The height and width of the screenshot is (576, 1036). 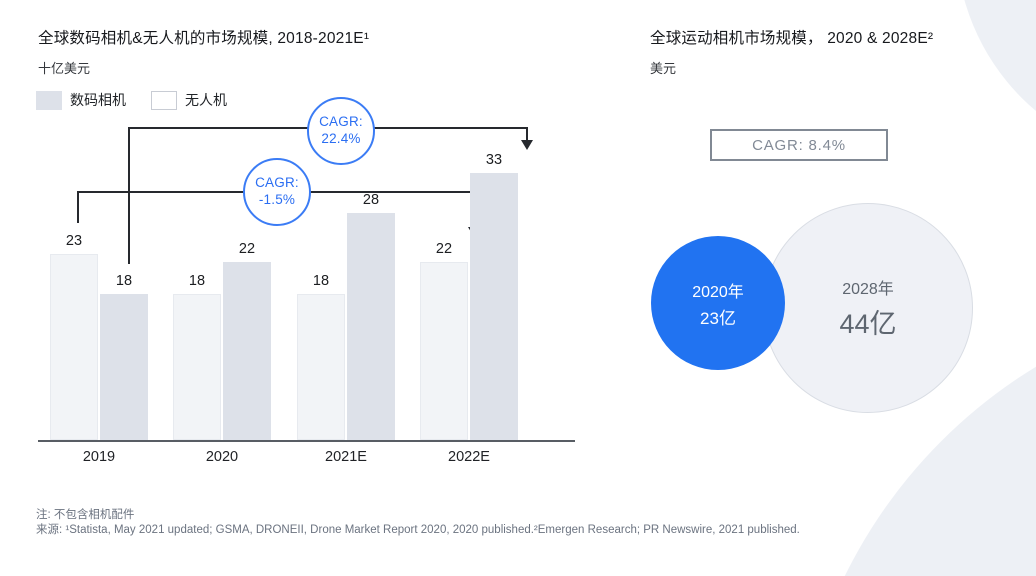 I want to click on x-axis-label-2019: 2019, so click(x=99, y=457).